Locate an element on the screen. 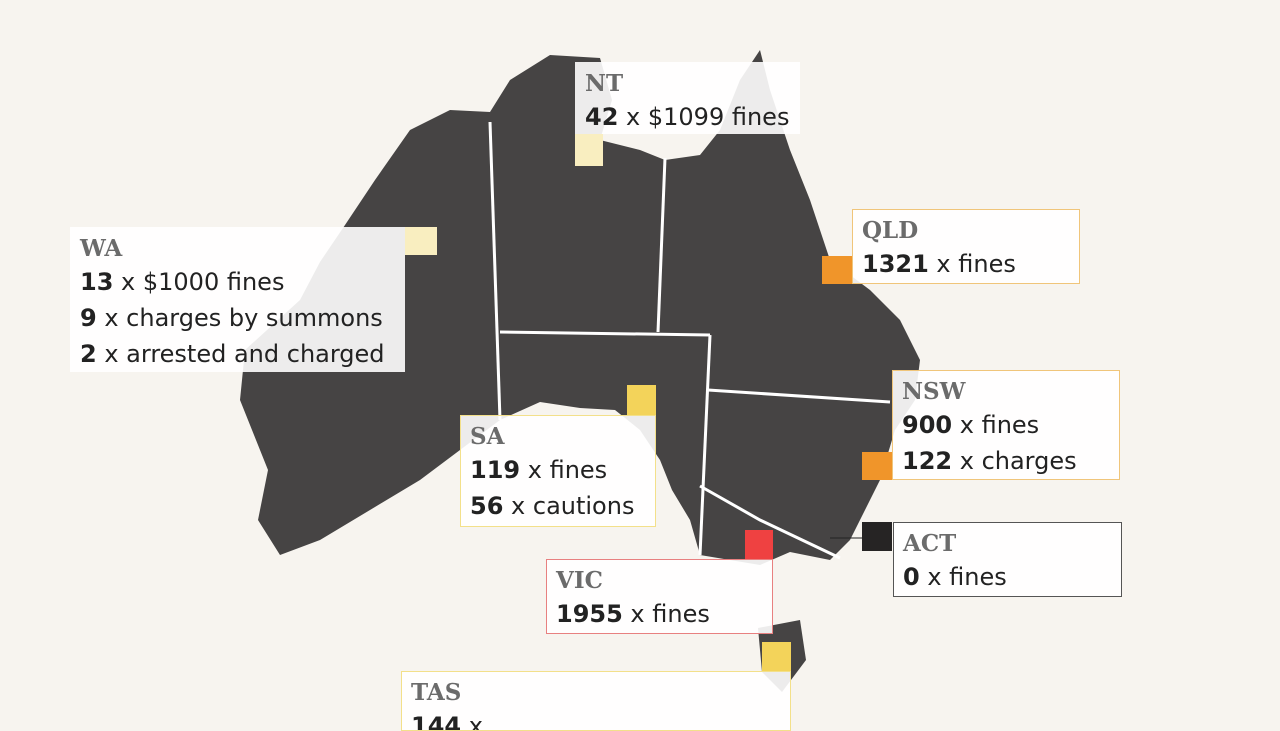  vic-swatch is located at coordinates (759, 544).